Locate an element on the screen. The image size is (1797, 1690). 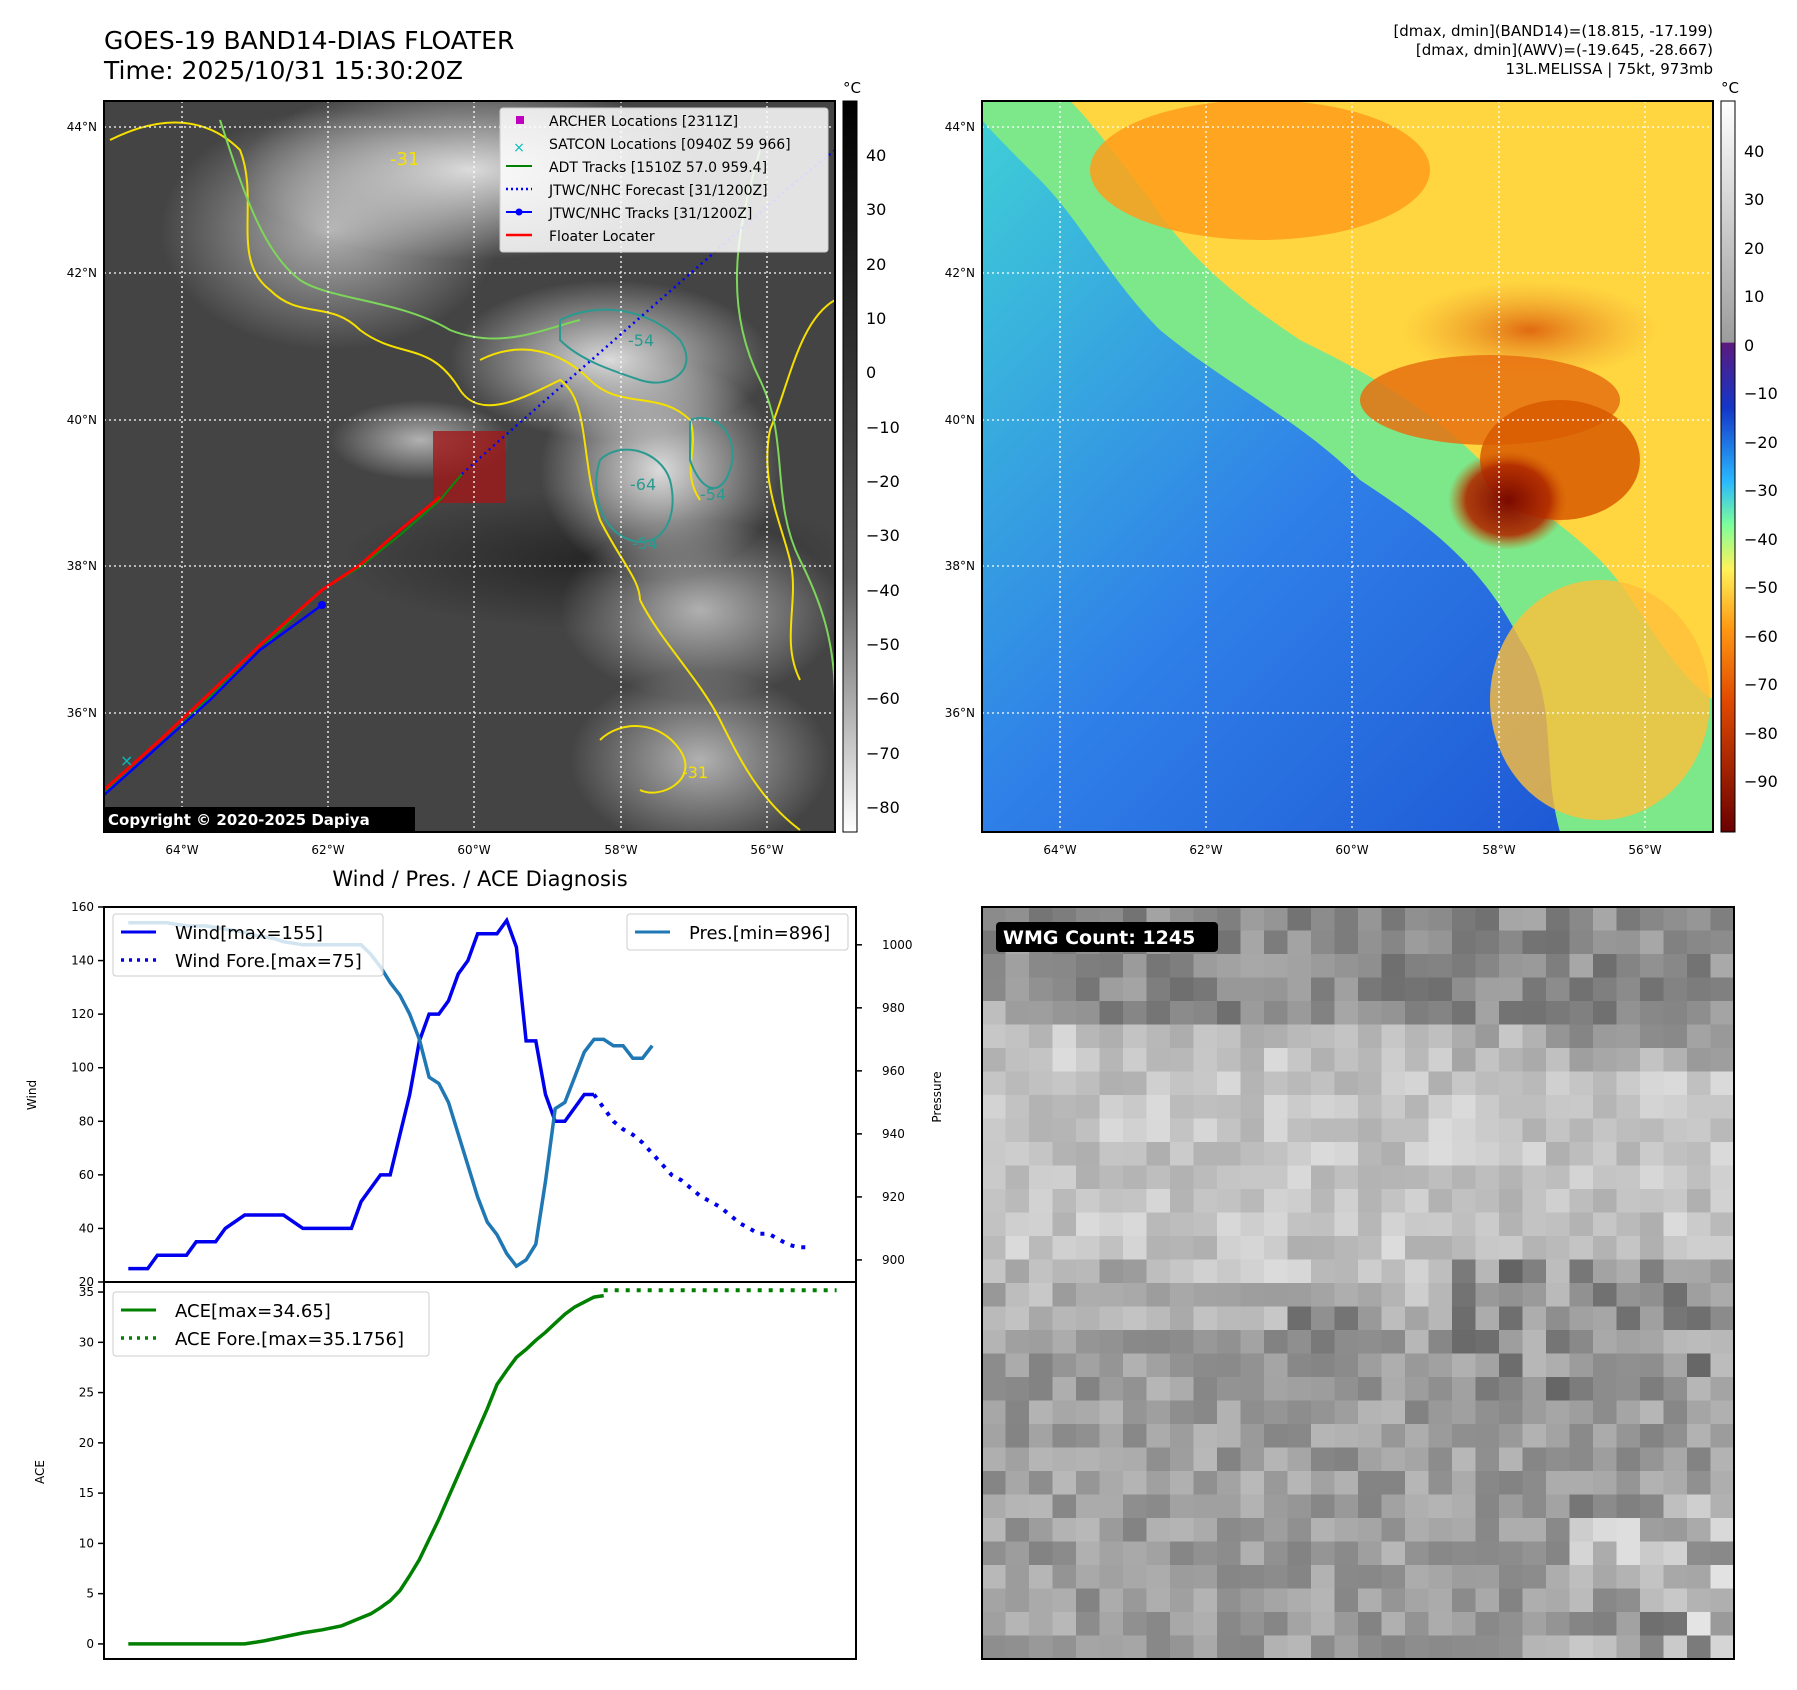
satcon-marker: × is located at coordinates (126, 760).